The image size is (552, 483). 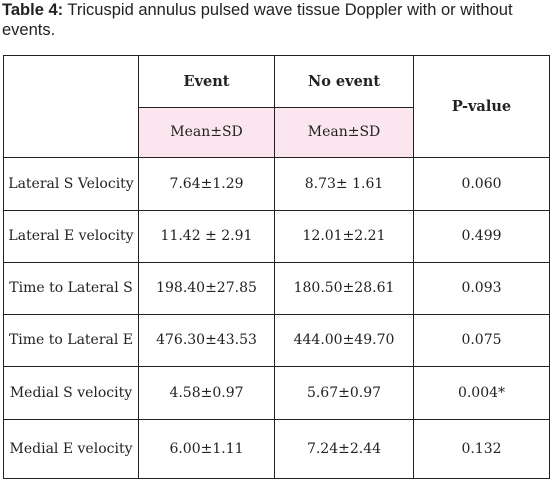 What do you see at coordinates (71, 393) in the screenshot?
I see `row-label: Medial S velocity` at bounding box center [71, 393].